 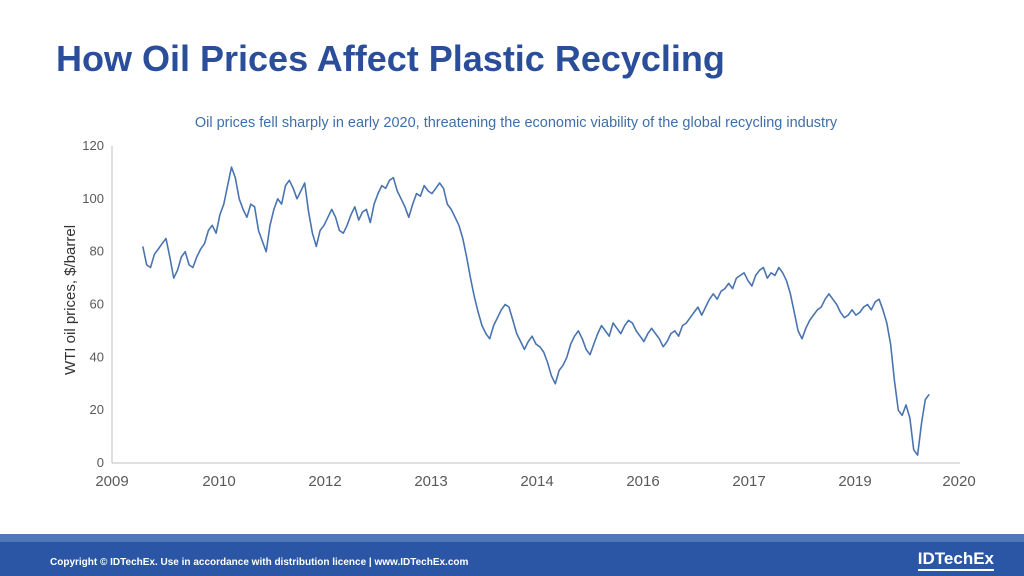 What do you see at coordinates (642, 481) in the screenshot?
I see `x-tick-label: 2016` at bounding box center [642, 481].